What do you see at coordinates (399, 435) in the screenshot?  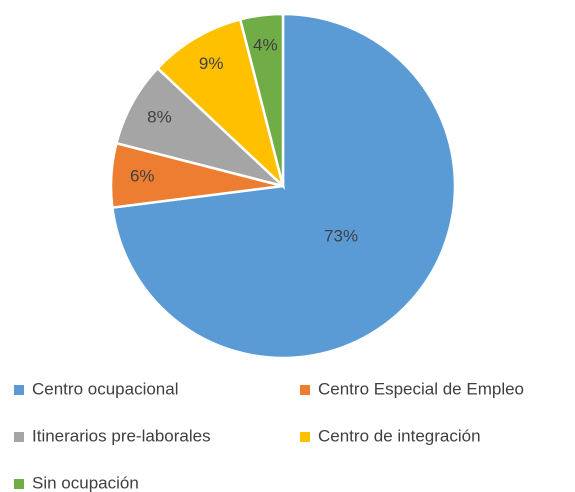 I see `legend-label: Centro de integración` at bounding box center [399, 435].